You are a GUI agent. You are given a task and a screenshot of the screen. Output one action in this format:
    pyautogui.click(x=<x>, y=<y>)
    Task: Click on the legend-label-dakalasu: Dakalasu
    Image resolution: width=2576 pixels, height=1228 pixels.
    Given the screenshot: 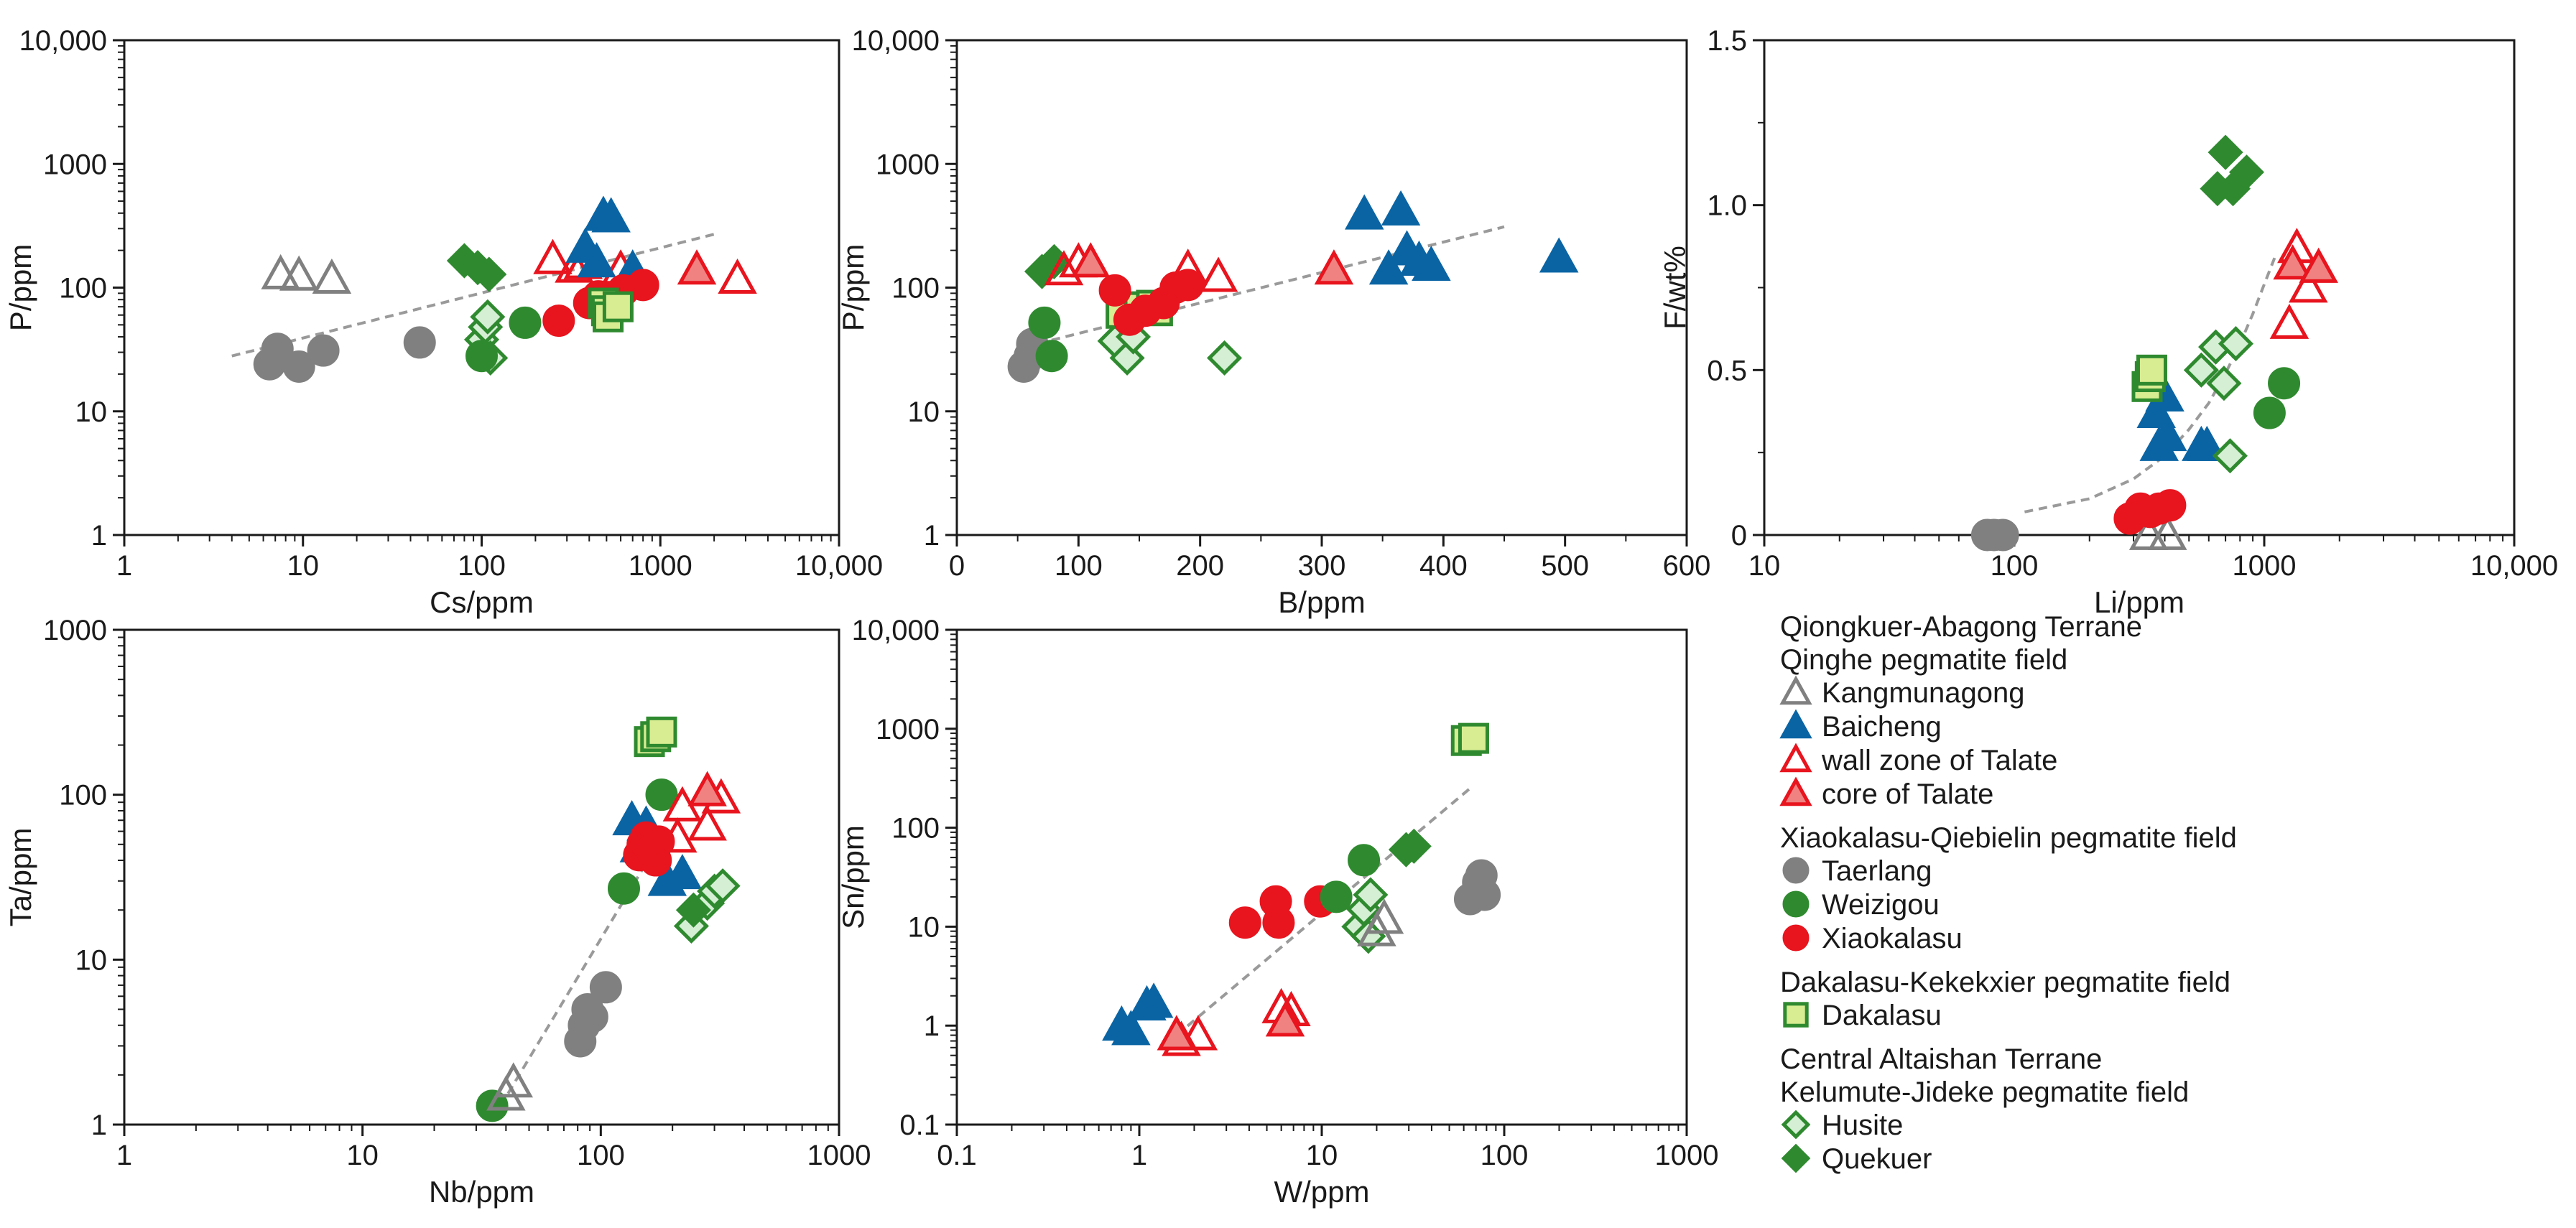 What is the action you would take?
    pyautogui.click(x=1882, y=1016)
    